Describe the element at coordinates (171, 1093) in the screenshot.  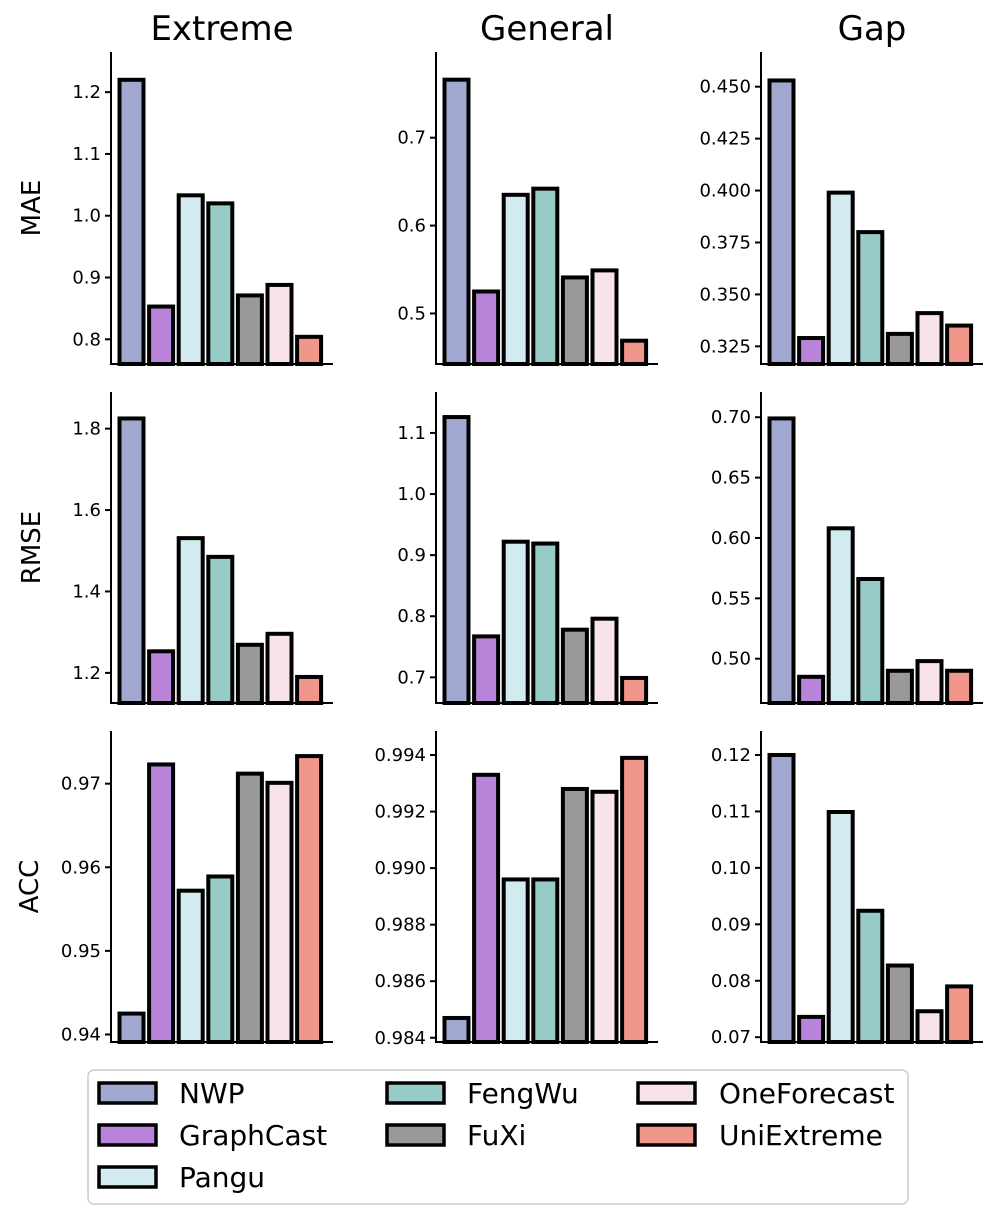
I see `legend-item-nwp: NWP` at that location.